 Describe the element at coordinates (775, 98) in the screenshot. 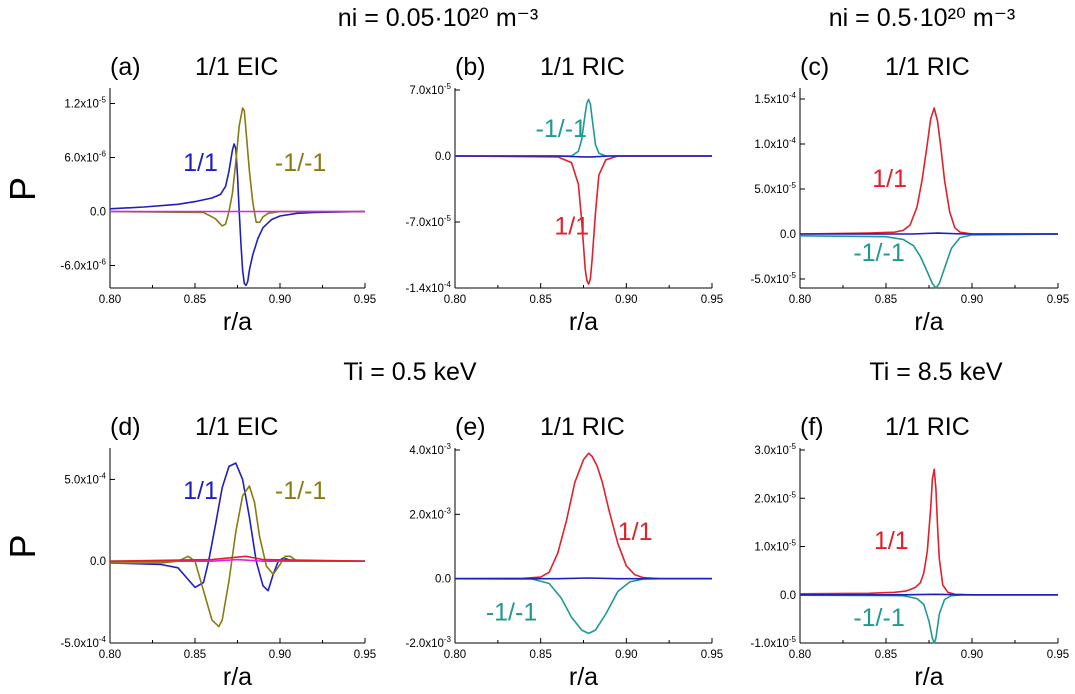

I see `y-tick-label: 1.5x10⁻⁴` at that location.